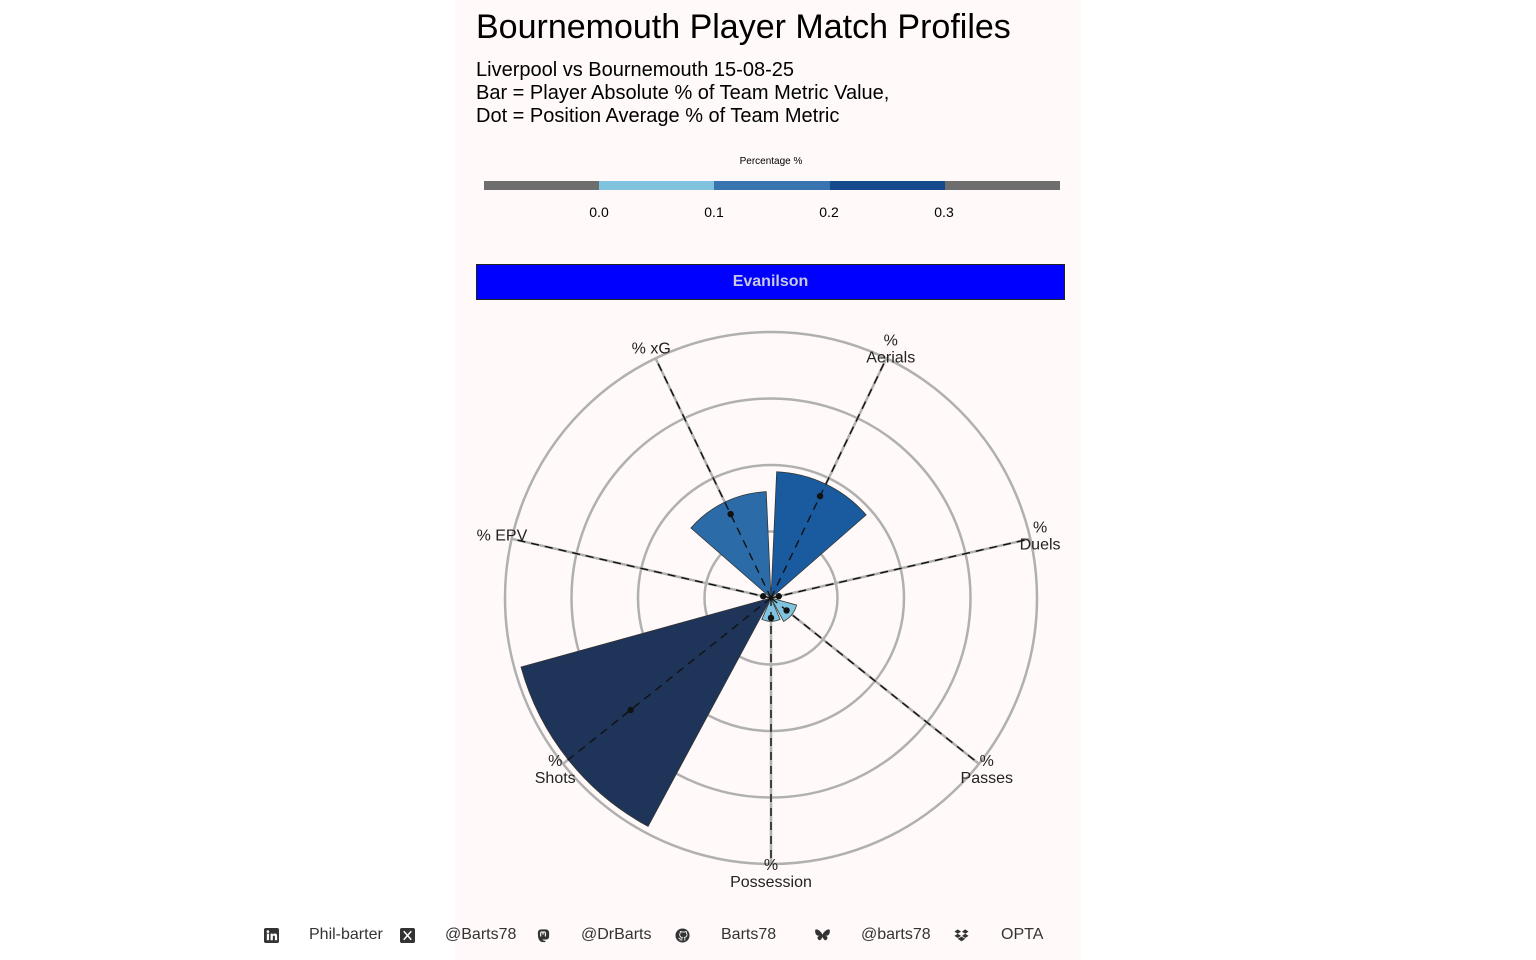 This screenshot has height=960, width=1536. I want to click on player-name: Evanilson, so click(770, 281).